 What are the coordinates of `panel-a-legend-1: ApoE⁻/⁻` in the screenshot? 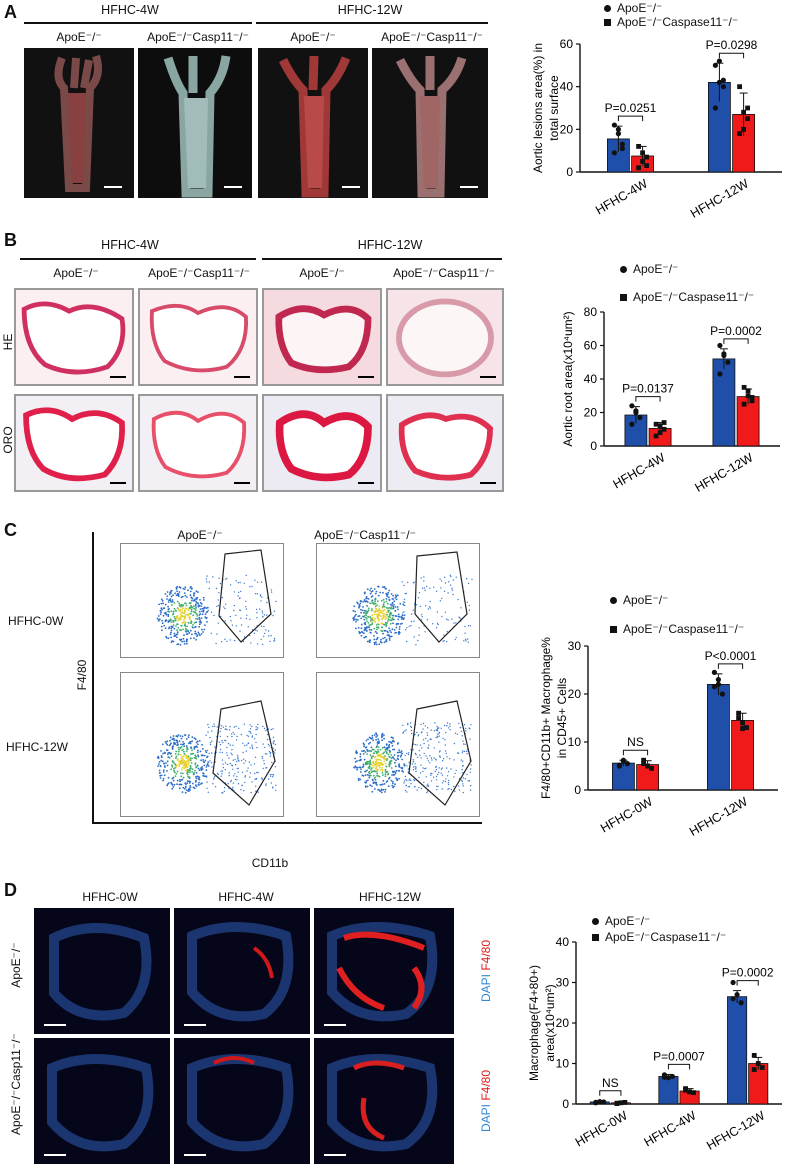 It's located at (633, 8).